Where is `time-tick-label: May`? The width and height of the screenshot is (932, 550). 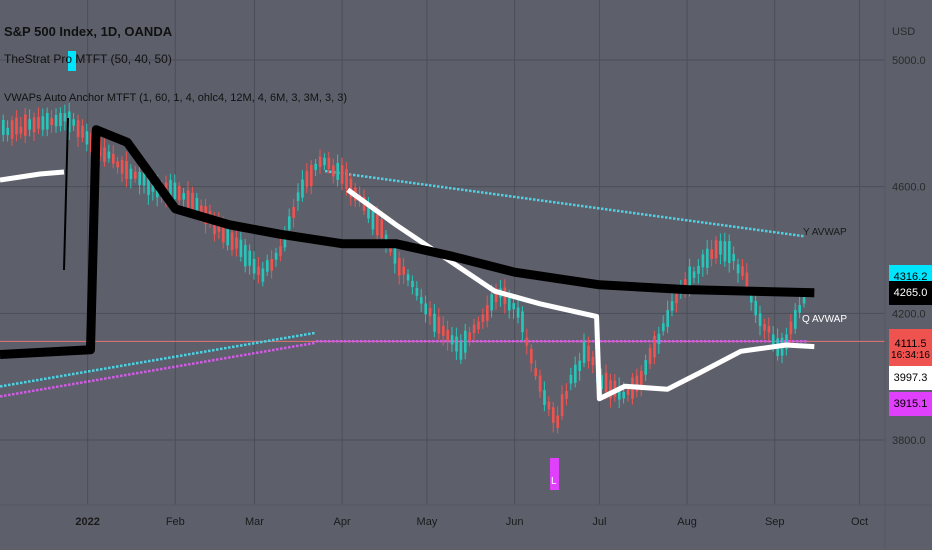 time-tick-label: May is located at coordinates (427, 522).